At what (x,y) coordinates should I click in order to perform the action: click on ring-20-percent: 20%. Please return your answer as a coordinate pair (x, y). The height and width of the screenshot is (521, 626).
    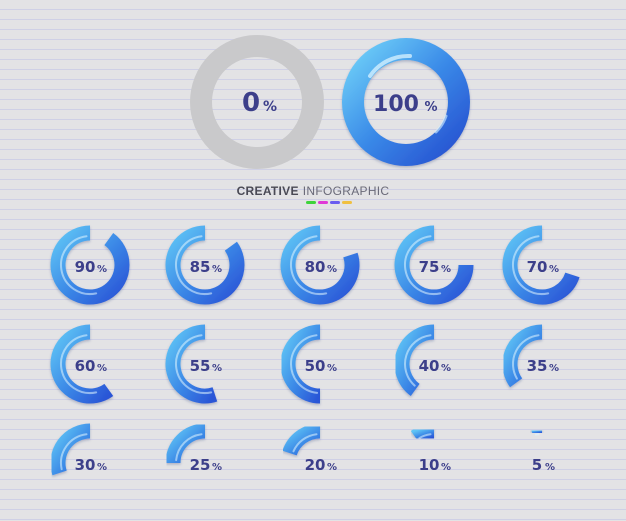
    Looking at the image, I should click on (309, 448).